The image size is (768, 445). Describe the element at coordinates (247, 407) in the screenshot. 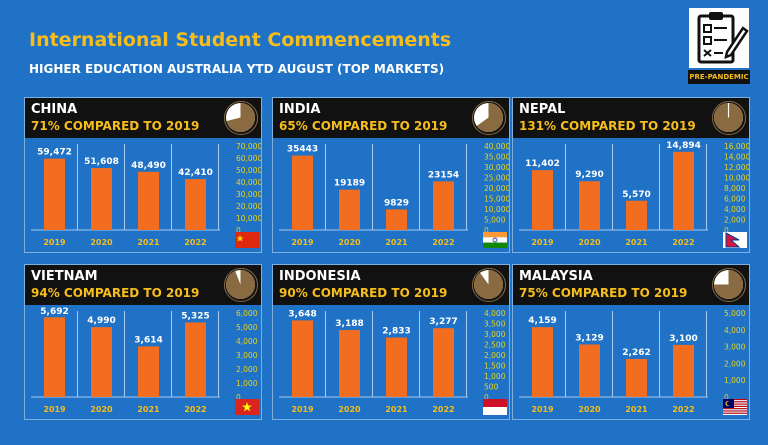

I see `vietnam-flag` at that location.